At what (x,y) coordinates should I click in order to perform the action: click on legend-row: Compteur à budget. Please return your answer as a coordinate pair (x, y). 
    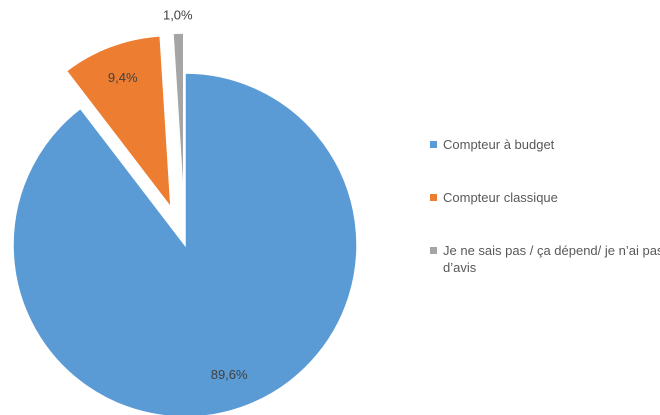
    Looking at the image, I should click on (545, 144).